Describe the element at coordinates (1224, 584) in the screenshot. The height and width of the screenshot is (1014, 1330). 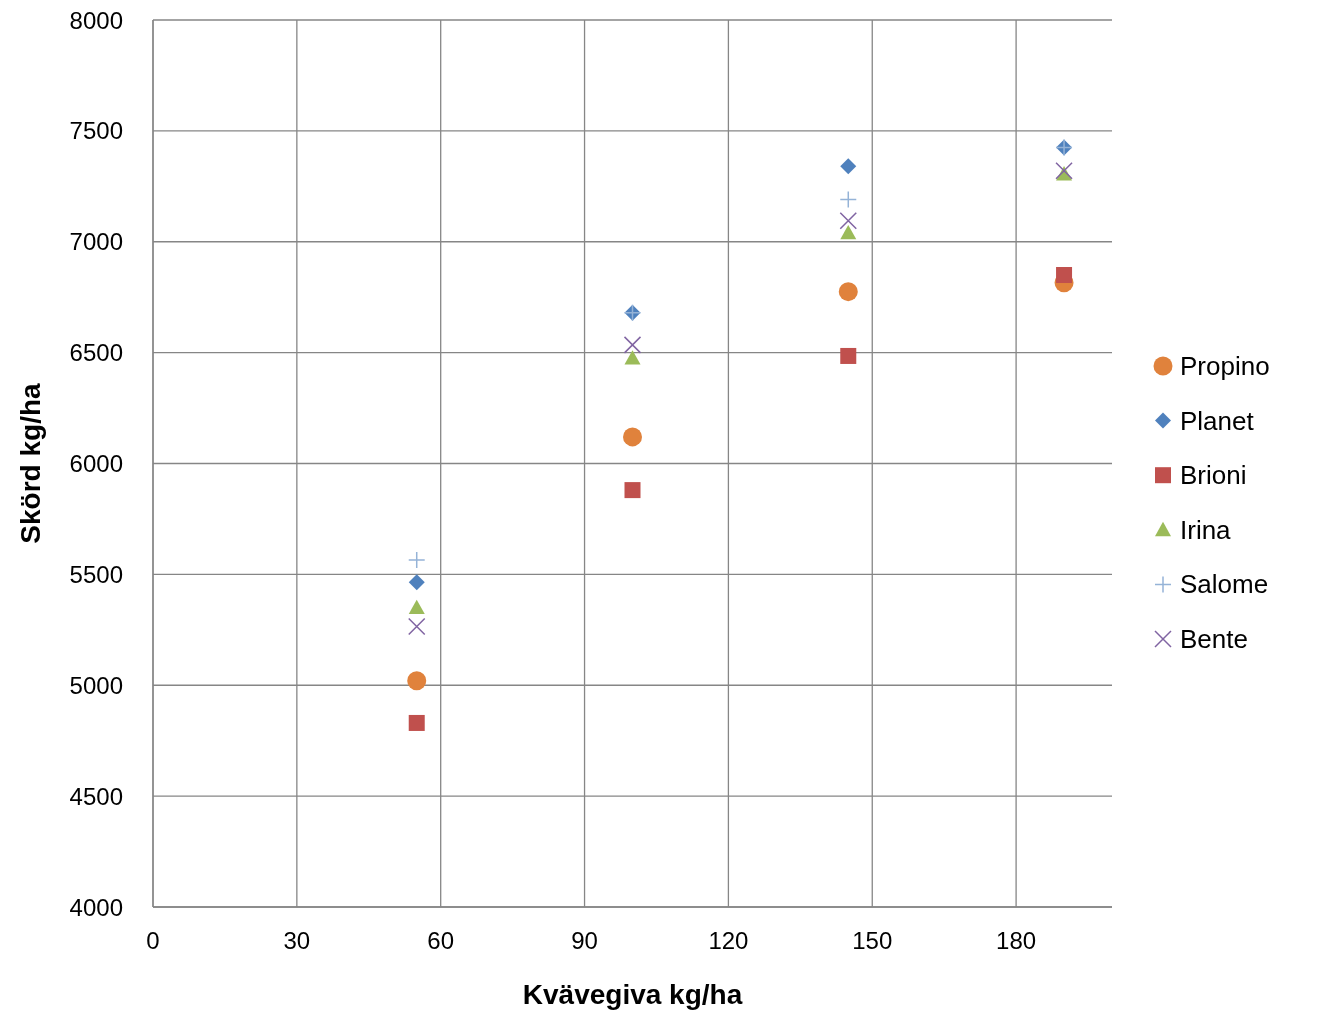
I see `legend-label: Salome` at that location.